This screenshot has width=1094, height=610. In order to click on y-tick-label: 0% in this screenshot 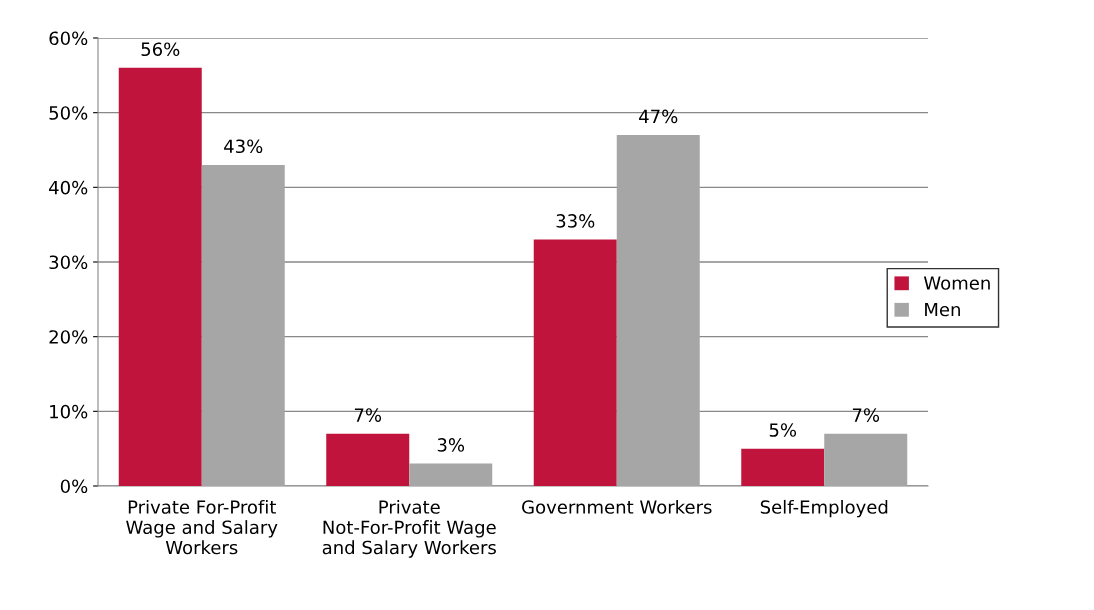, I will do `click(74, 486)`.